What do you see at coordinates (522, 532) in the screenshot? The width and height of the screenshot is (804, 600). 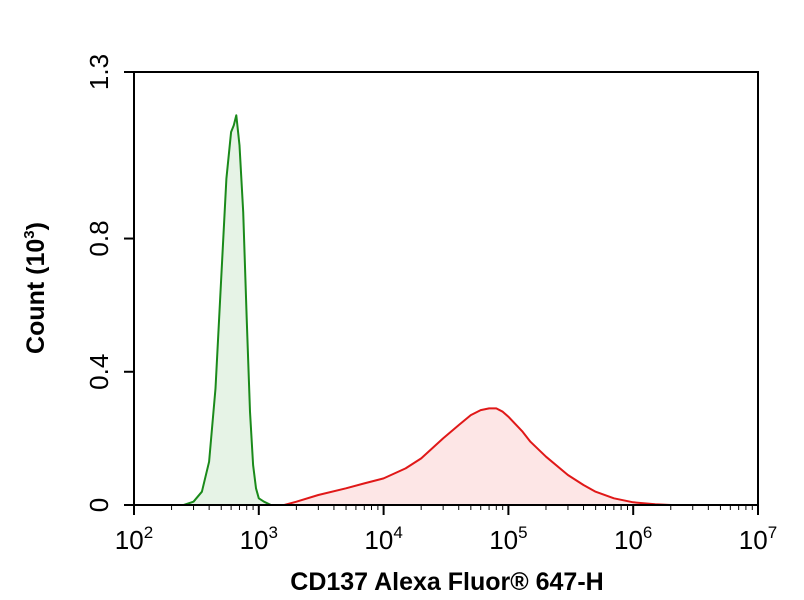 I see `x-tick-exponent: 5` at bounding box center [522, 532].